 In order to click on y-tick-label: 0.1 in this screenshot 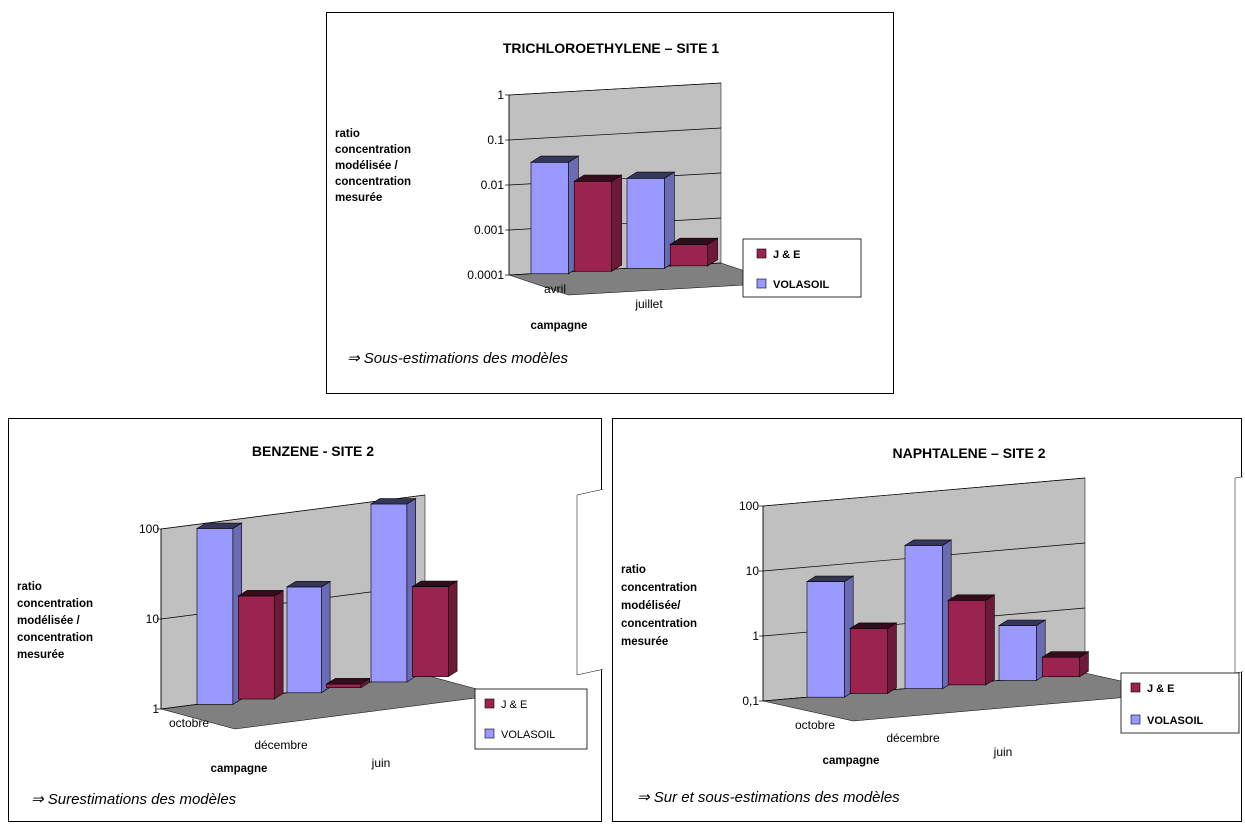, I will do `click(495, 140)`.